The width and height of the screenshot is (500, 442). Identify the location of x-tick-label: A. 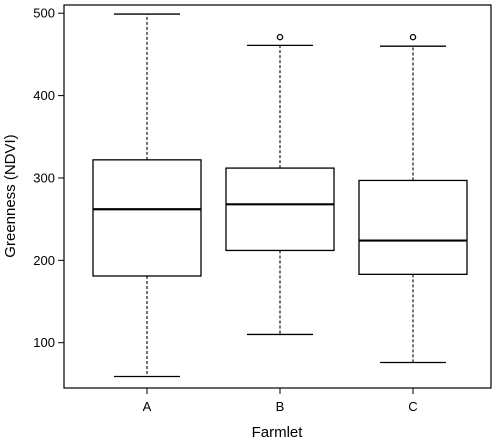
(147, 406).